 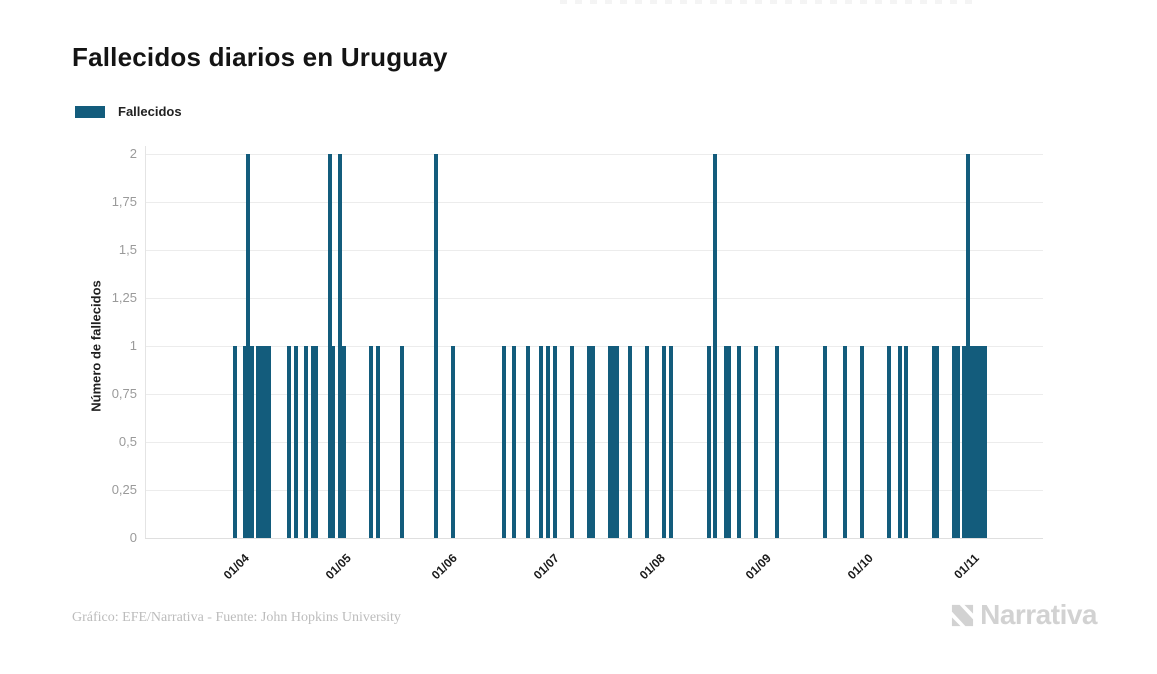 I want to click on bar-03/07, so click(x=555, y=442).